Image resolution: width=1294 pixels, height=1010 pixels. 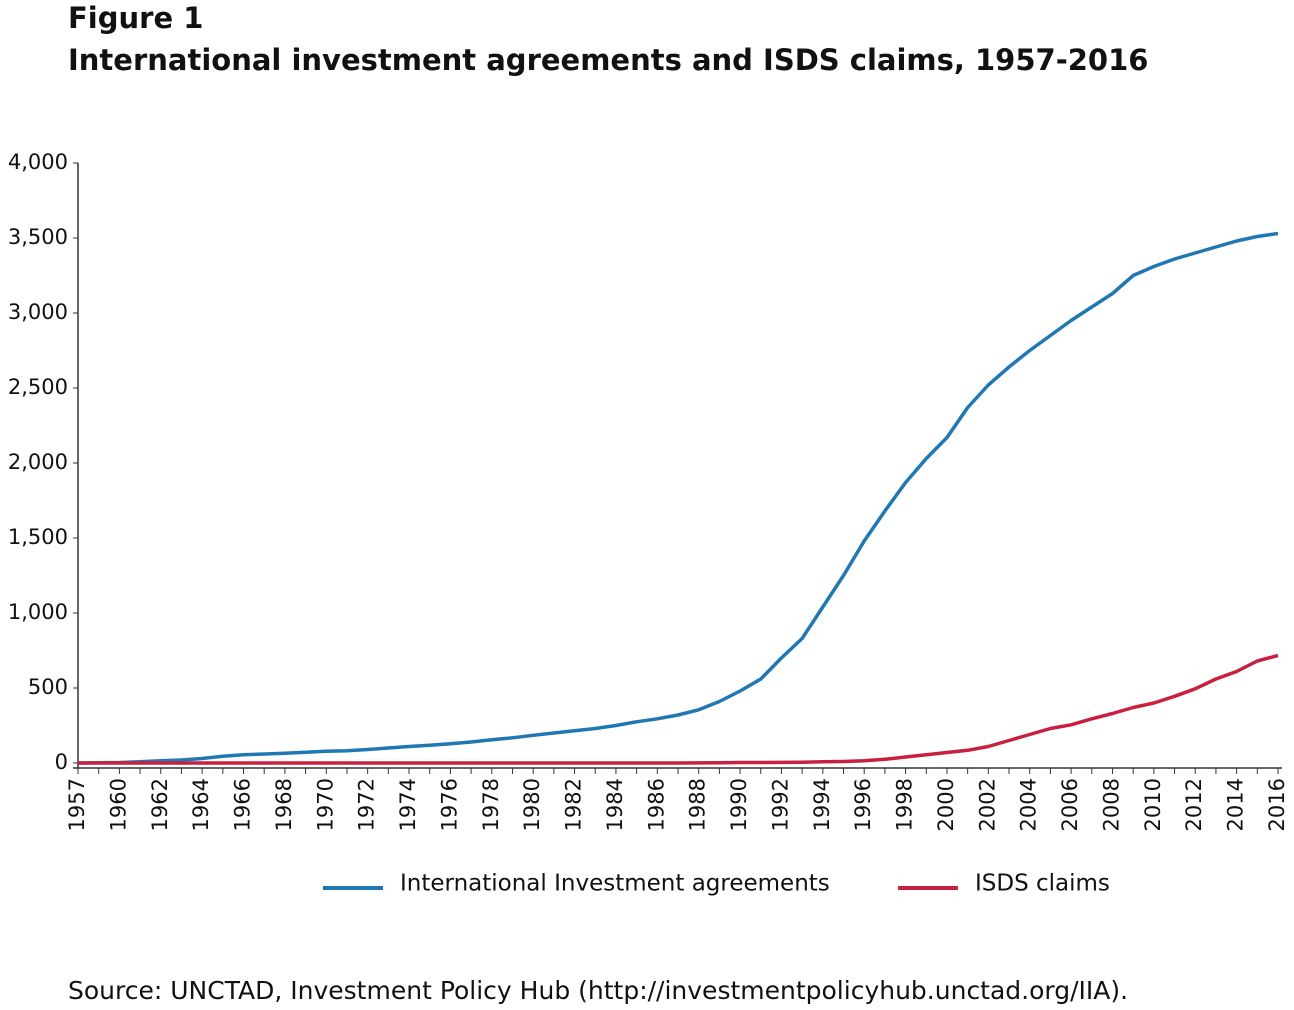 I want to click on x-tick-label: 1992, so click(x=780, y=804).